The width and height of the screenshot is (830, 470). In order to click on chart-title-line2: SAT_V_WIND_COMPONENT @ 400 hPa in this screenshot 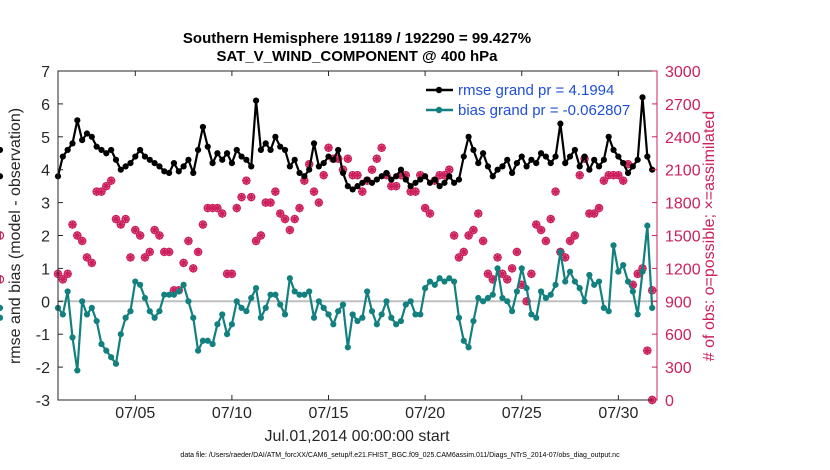, I will do `click(357, 56)`.